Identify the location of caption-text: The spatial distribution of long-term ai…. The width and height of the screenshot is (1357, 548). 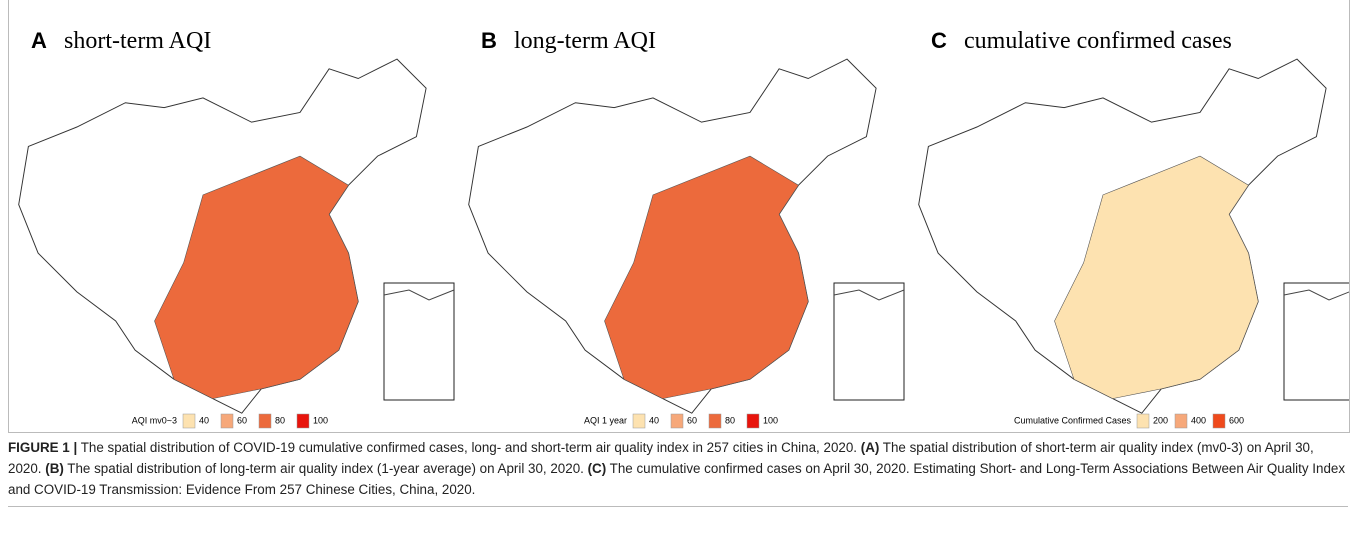
(325, 468).